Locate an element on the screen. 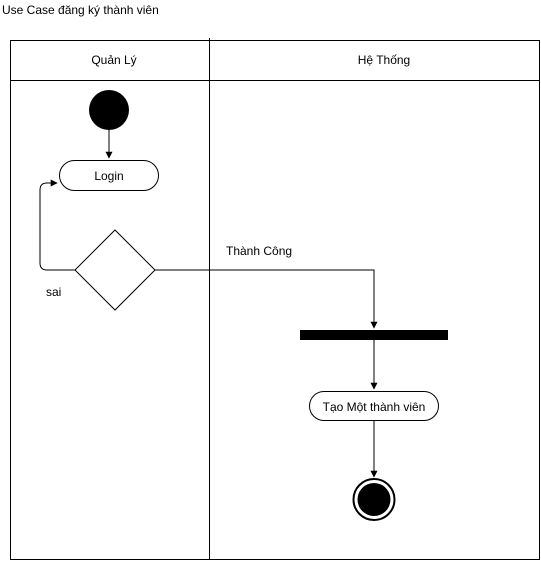  fork-bar is located at coordinates (374, 335).